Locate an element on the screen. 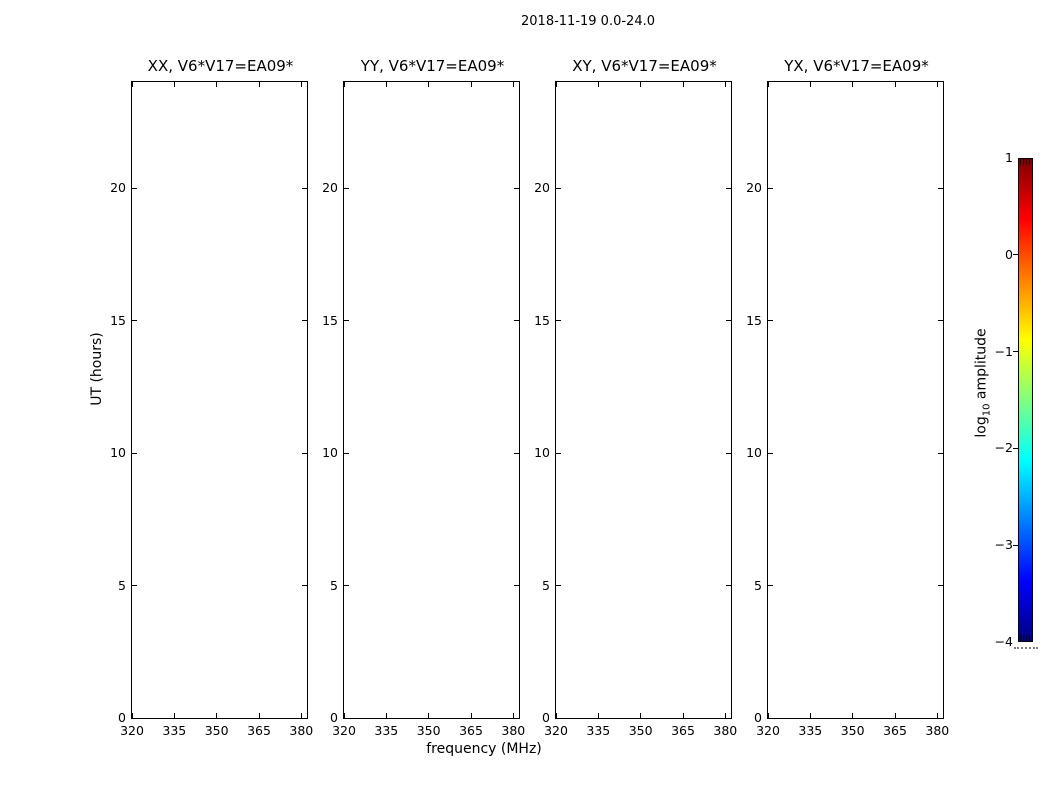 The width and height of the screenshot is (1050, 800). colorbar-label-log: log is located at coordinates (981, 427).